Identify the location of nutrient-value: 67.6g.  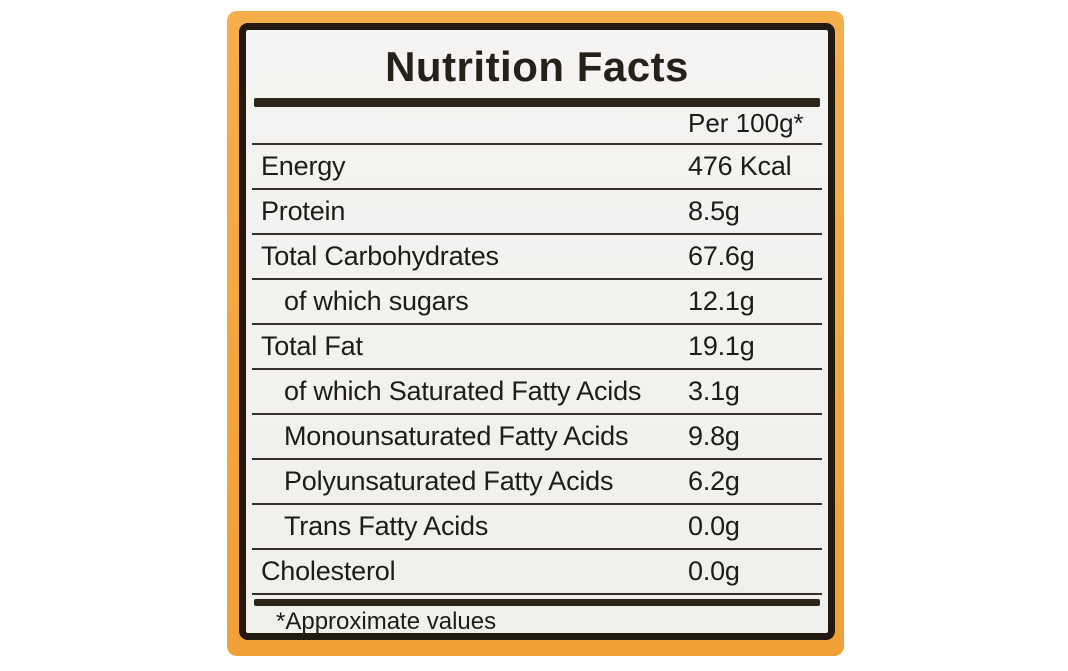
(721, 256).